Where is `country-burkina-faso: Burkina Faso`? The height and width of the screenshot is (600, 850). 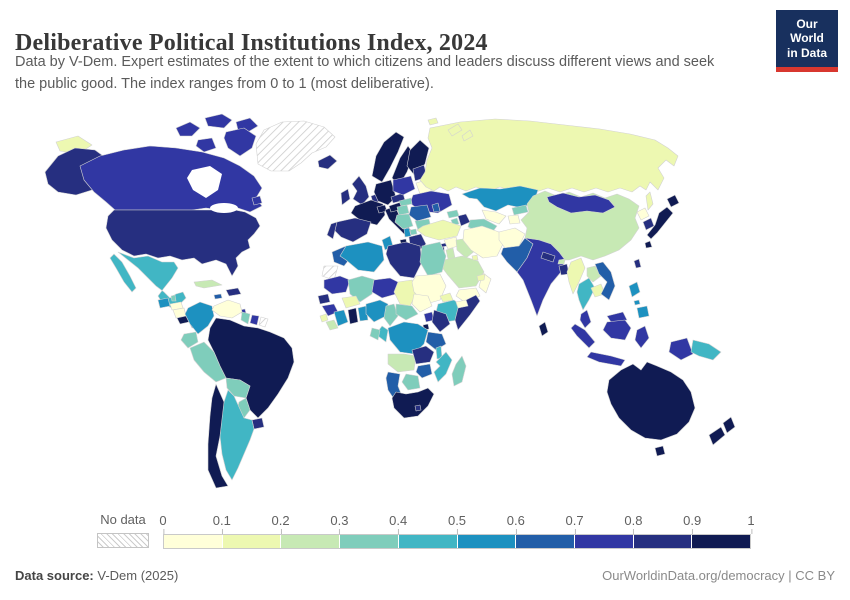
country-burkina-faso: Burkina Faso is located at coordinates (351, 302).